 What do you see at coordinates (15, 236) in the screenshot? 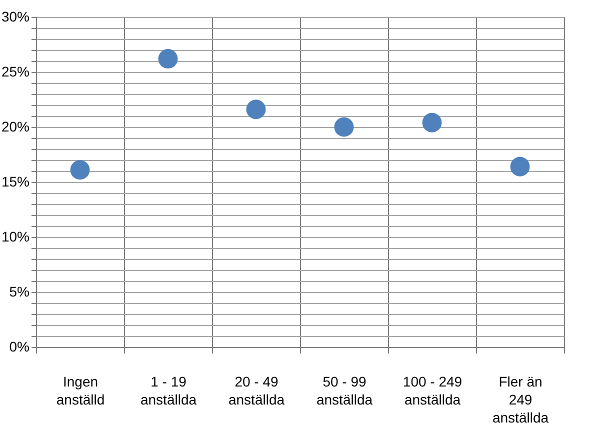
I see `y-tick-label: 10%` at bounding box center [15, 236].